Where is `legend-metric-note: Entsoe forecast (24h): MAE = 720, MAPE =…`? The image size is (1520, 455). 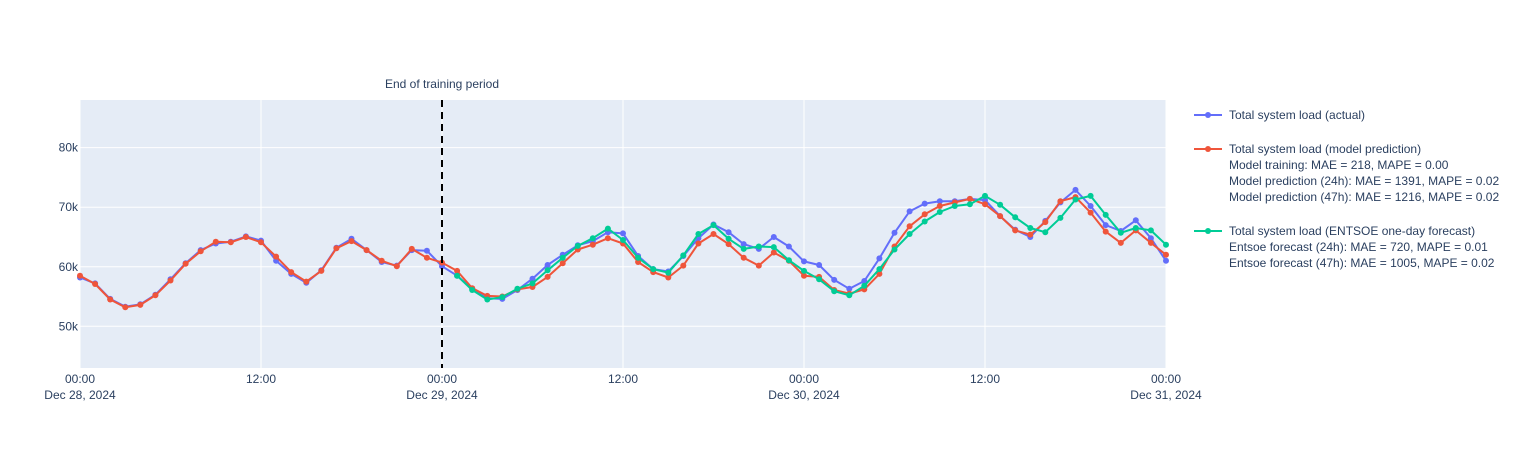 legend-metric-note: Entsoe forecast (24h): MAE = 720, MAPE =… is located at coordinates (1358, 247).